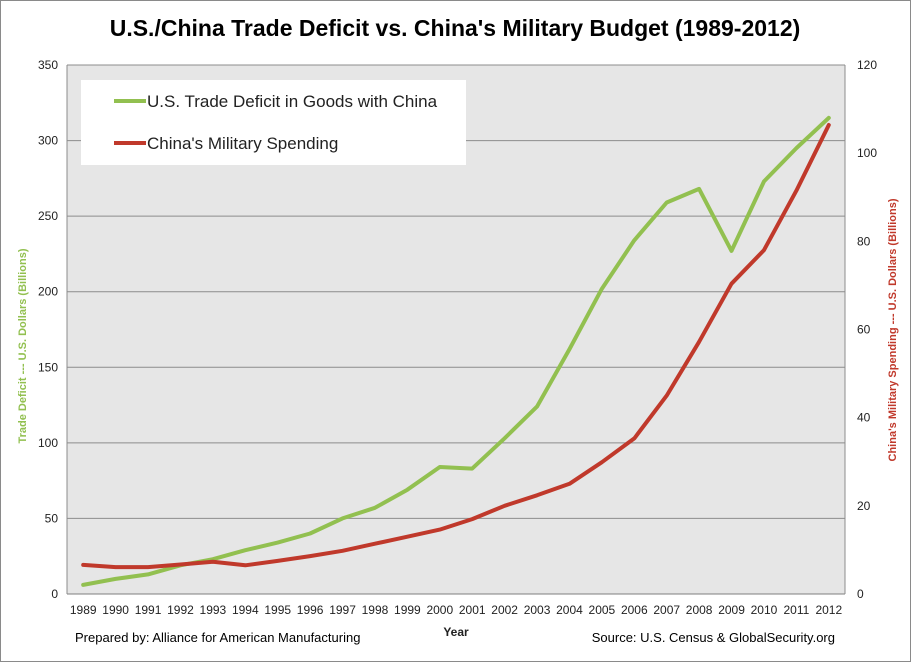  What do you see at coordinates (375, 610) in the screenshot?
I see `x-tick-label: 1998` at bounding box center [375, 610].